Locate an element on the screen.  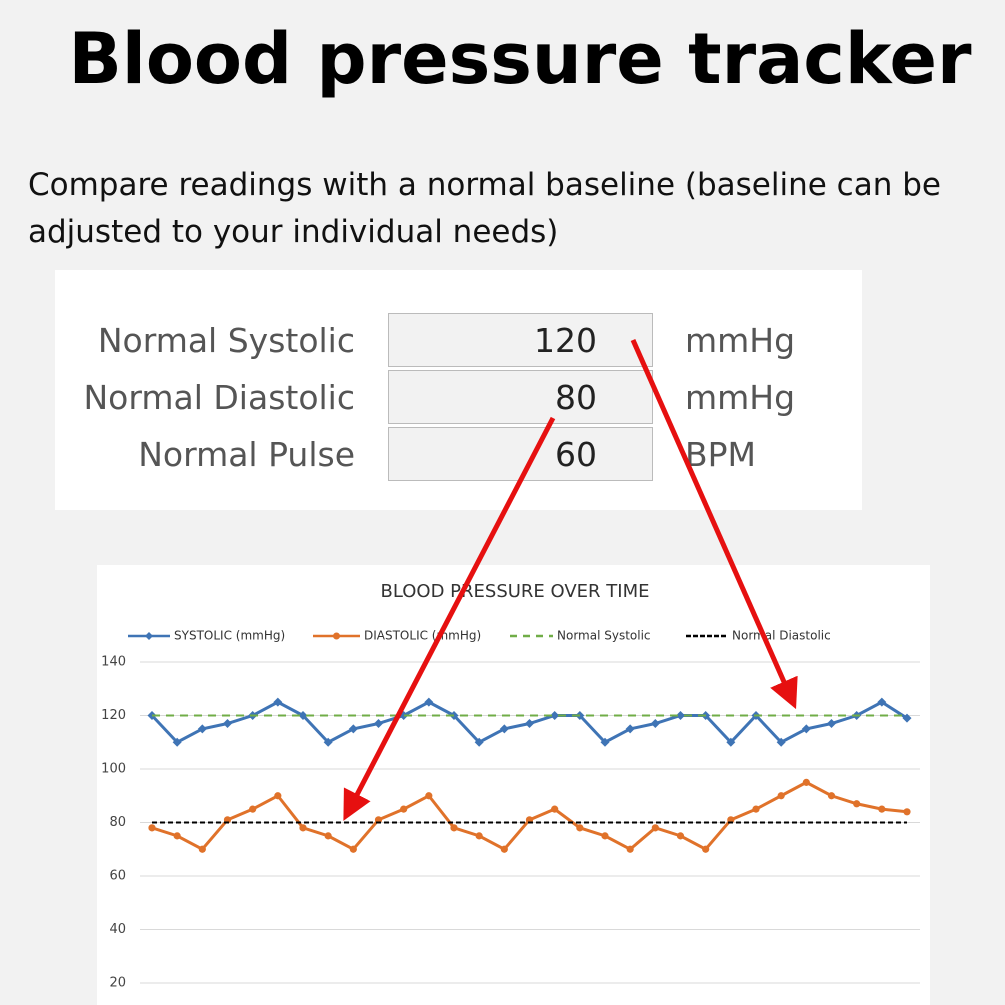
row-unit: BPM is located at coordinates (721, 454).